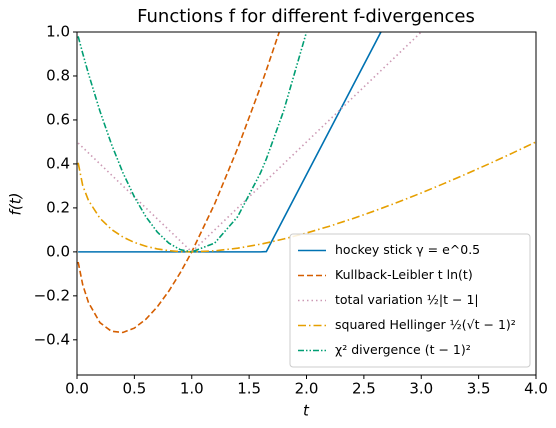  Describe the element at coordinates (407, 299) in the screenshot. I see `legend-label: total variation ½|t − 1|` at that location.